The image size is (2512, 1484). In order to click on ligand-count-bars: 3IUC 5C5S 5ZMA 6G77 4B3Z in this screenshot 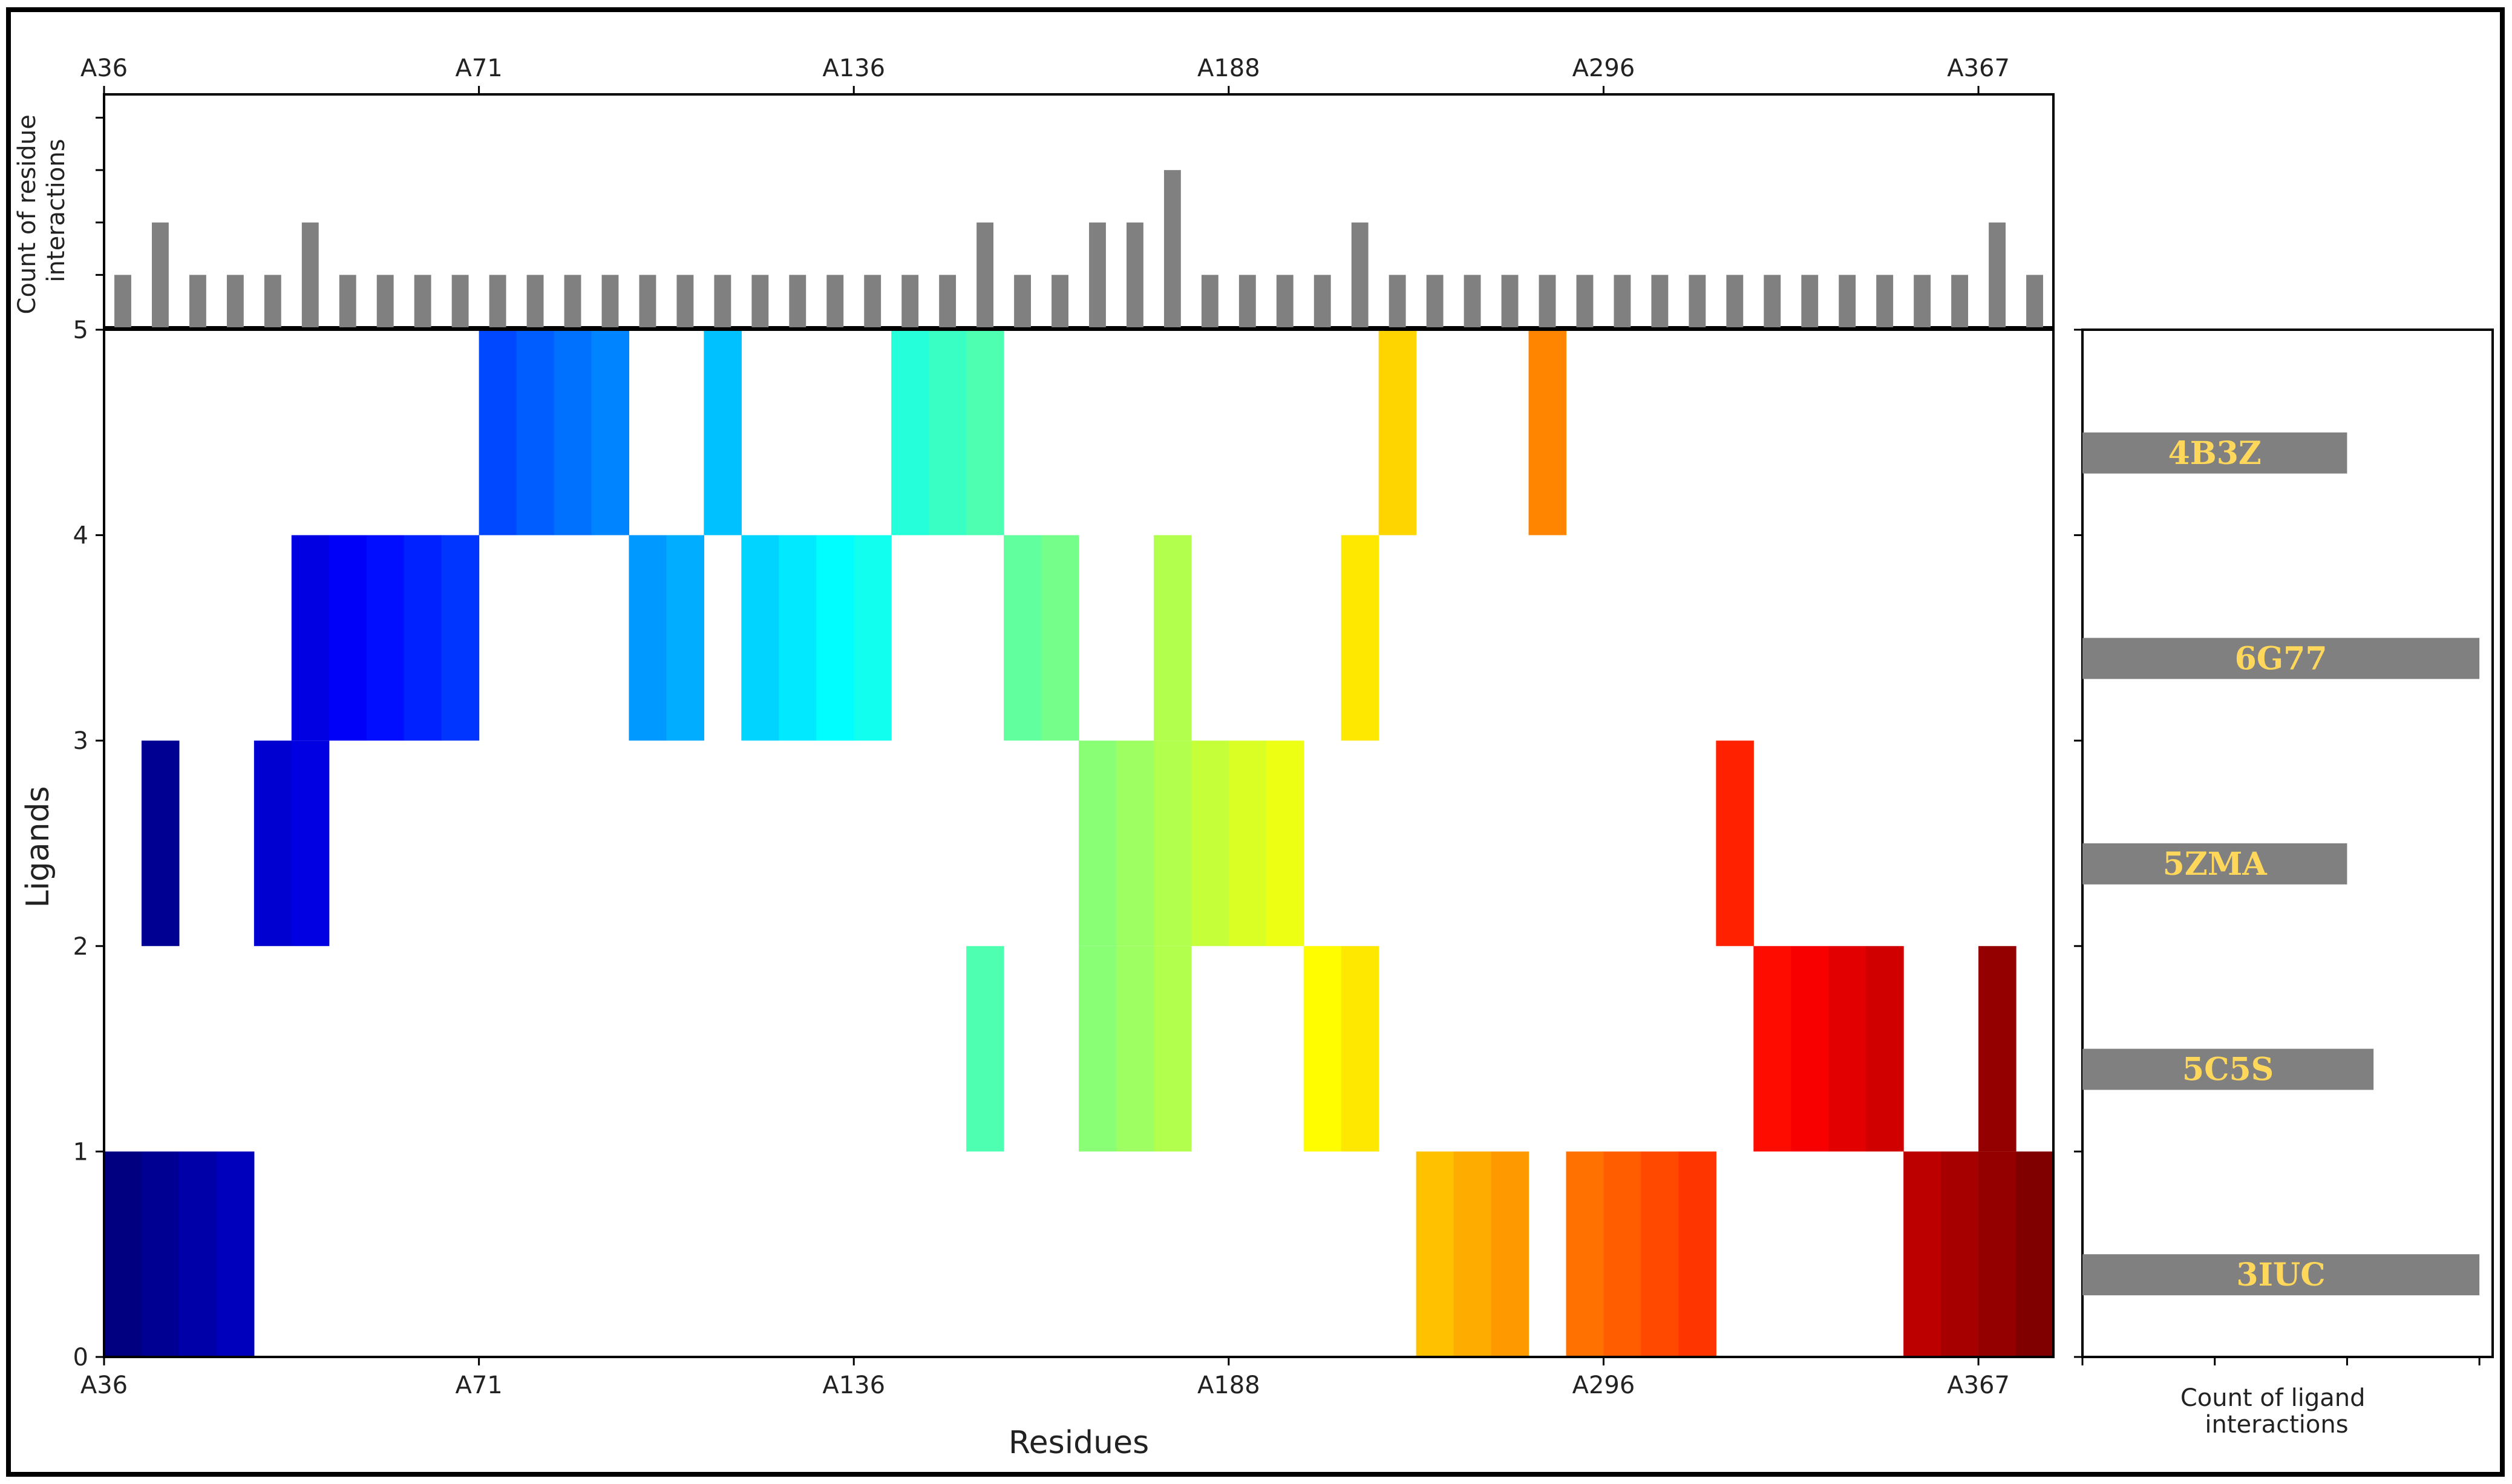, I will do `click(2281, 864)`.